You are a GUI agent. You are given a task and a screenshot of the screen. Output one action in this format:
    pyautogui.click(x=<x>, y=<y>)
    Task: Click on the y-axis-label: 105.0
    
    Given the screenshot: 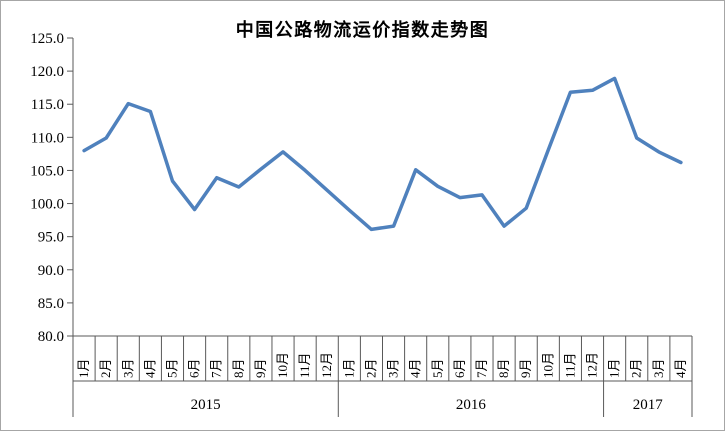 What is the action you would take?
    pyautogui.click(x=47, y=171)
    